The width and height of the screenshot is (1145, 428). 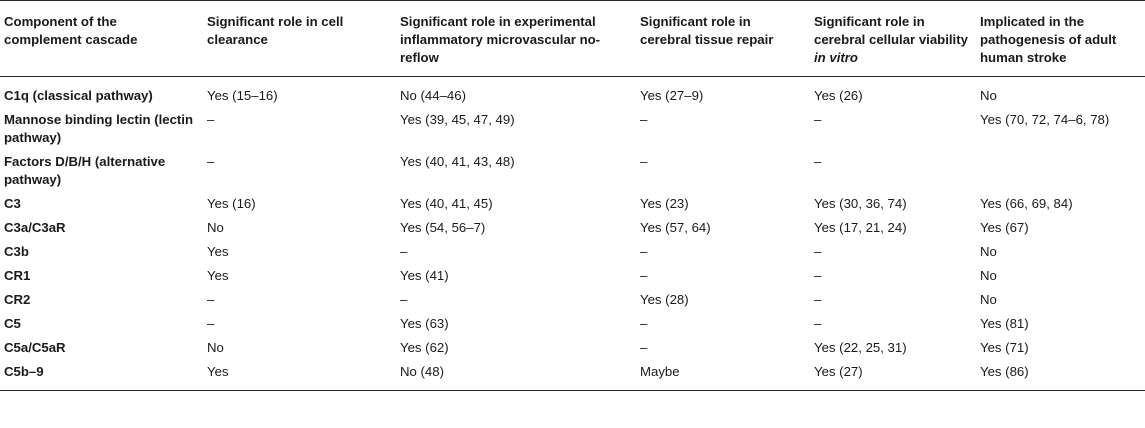 What do you see at coordinates (516, 129) in the screenshot?
I see `table-cell: Yes (39, 45, 47, 49)` at bounding box center [516, 129].